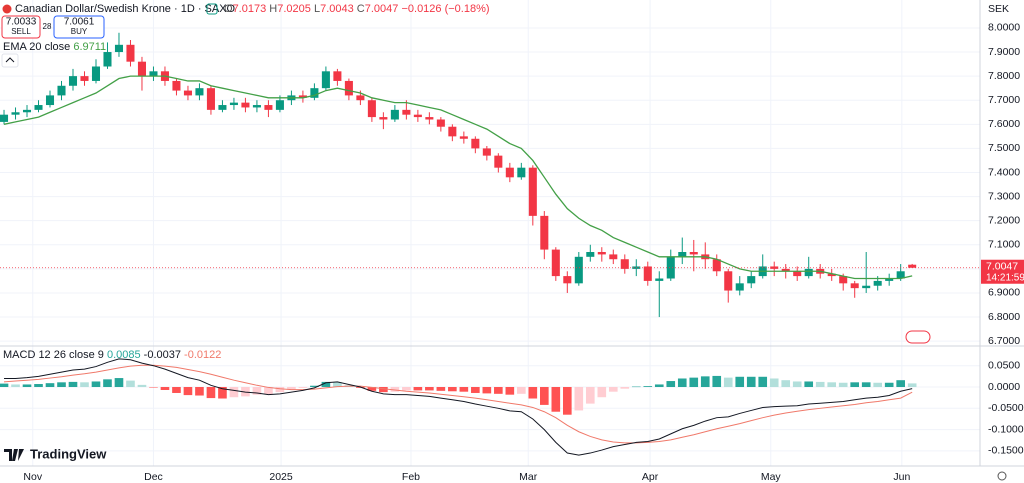  What do you see at coordinates (1004, 387) in the screenshot?
I see `y-tick-label: 0.0000` at bounding box center [1004, 387].